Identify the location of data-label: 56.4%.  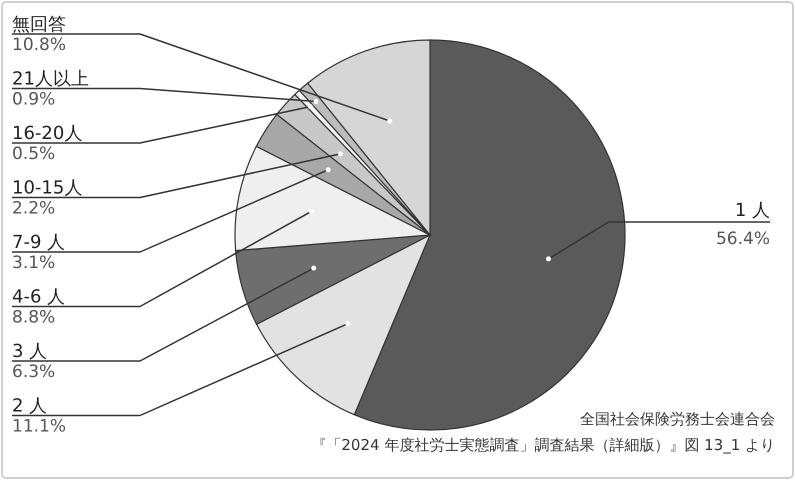
(743, 239).